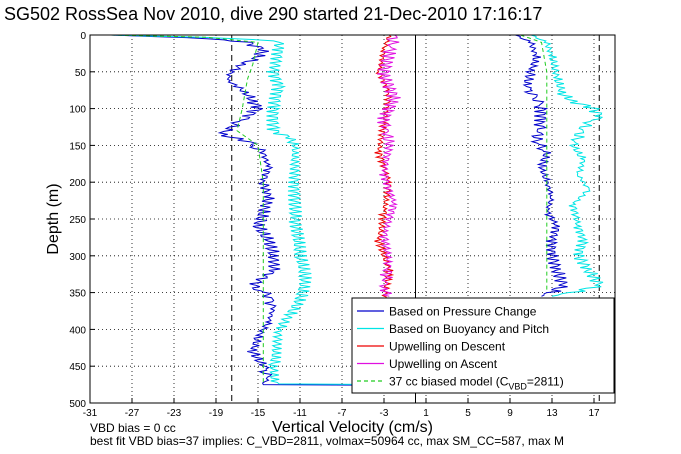 The image size is (681, 454). What do you see at coordinates (447, 347) in the screenshot?
I see `legend-label: Upwelling on Descent` at bounding box center [447, 347].